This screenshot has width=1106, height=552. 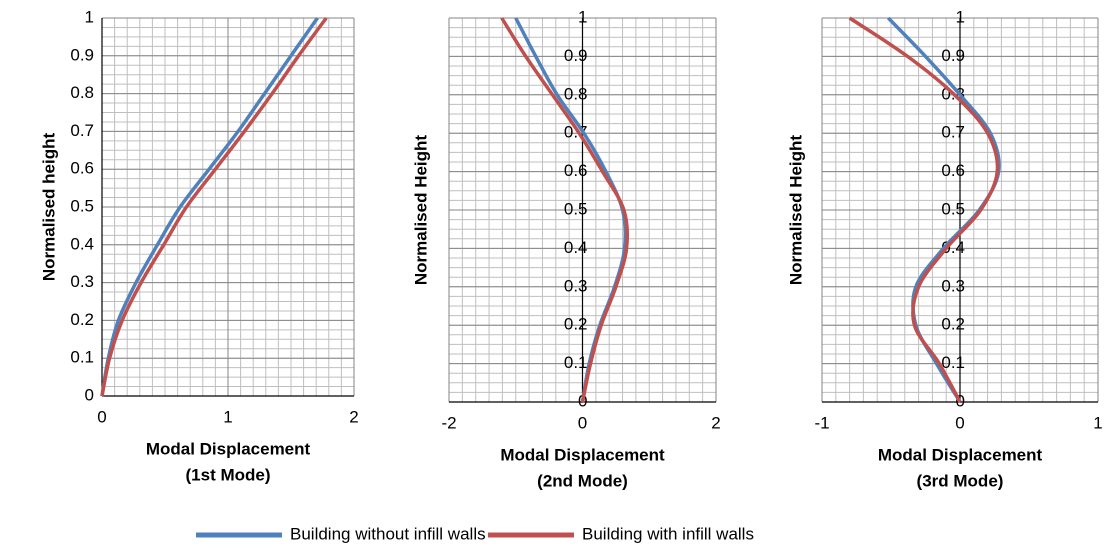 I want to click on x-axis-title: (2nd Mode), so click(x=582, y=480).